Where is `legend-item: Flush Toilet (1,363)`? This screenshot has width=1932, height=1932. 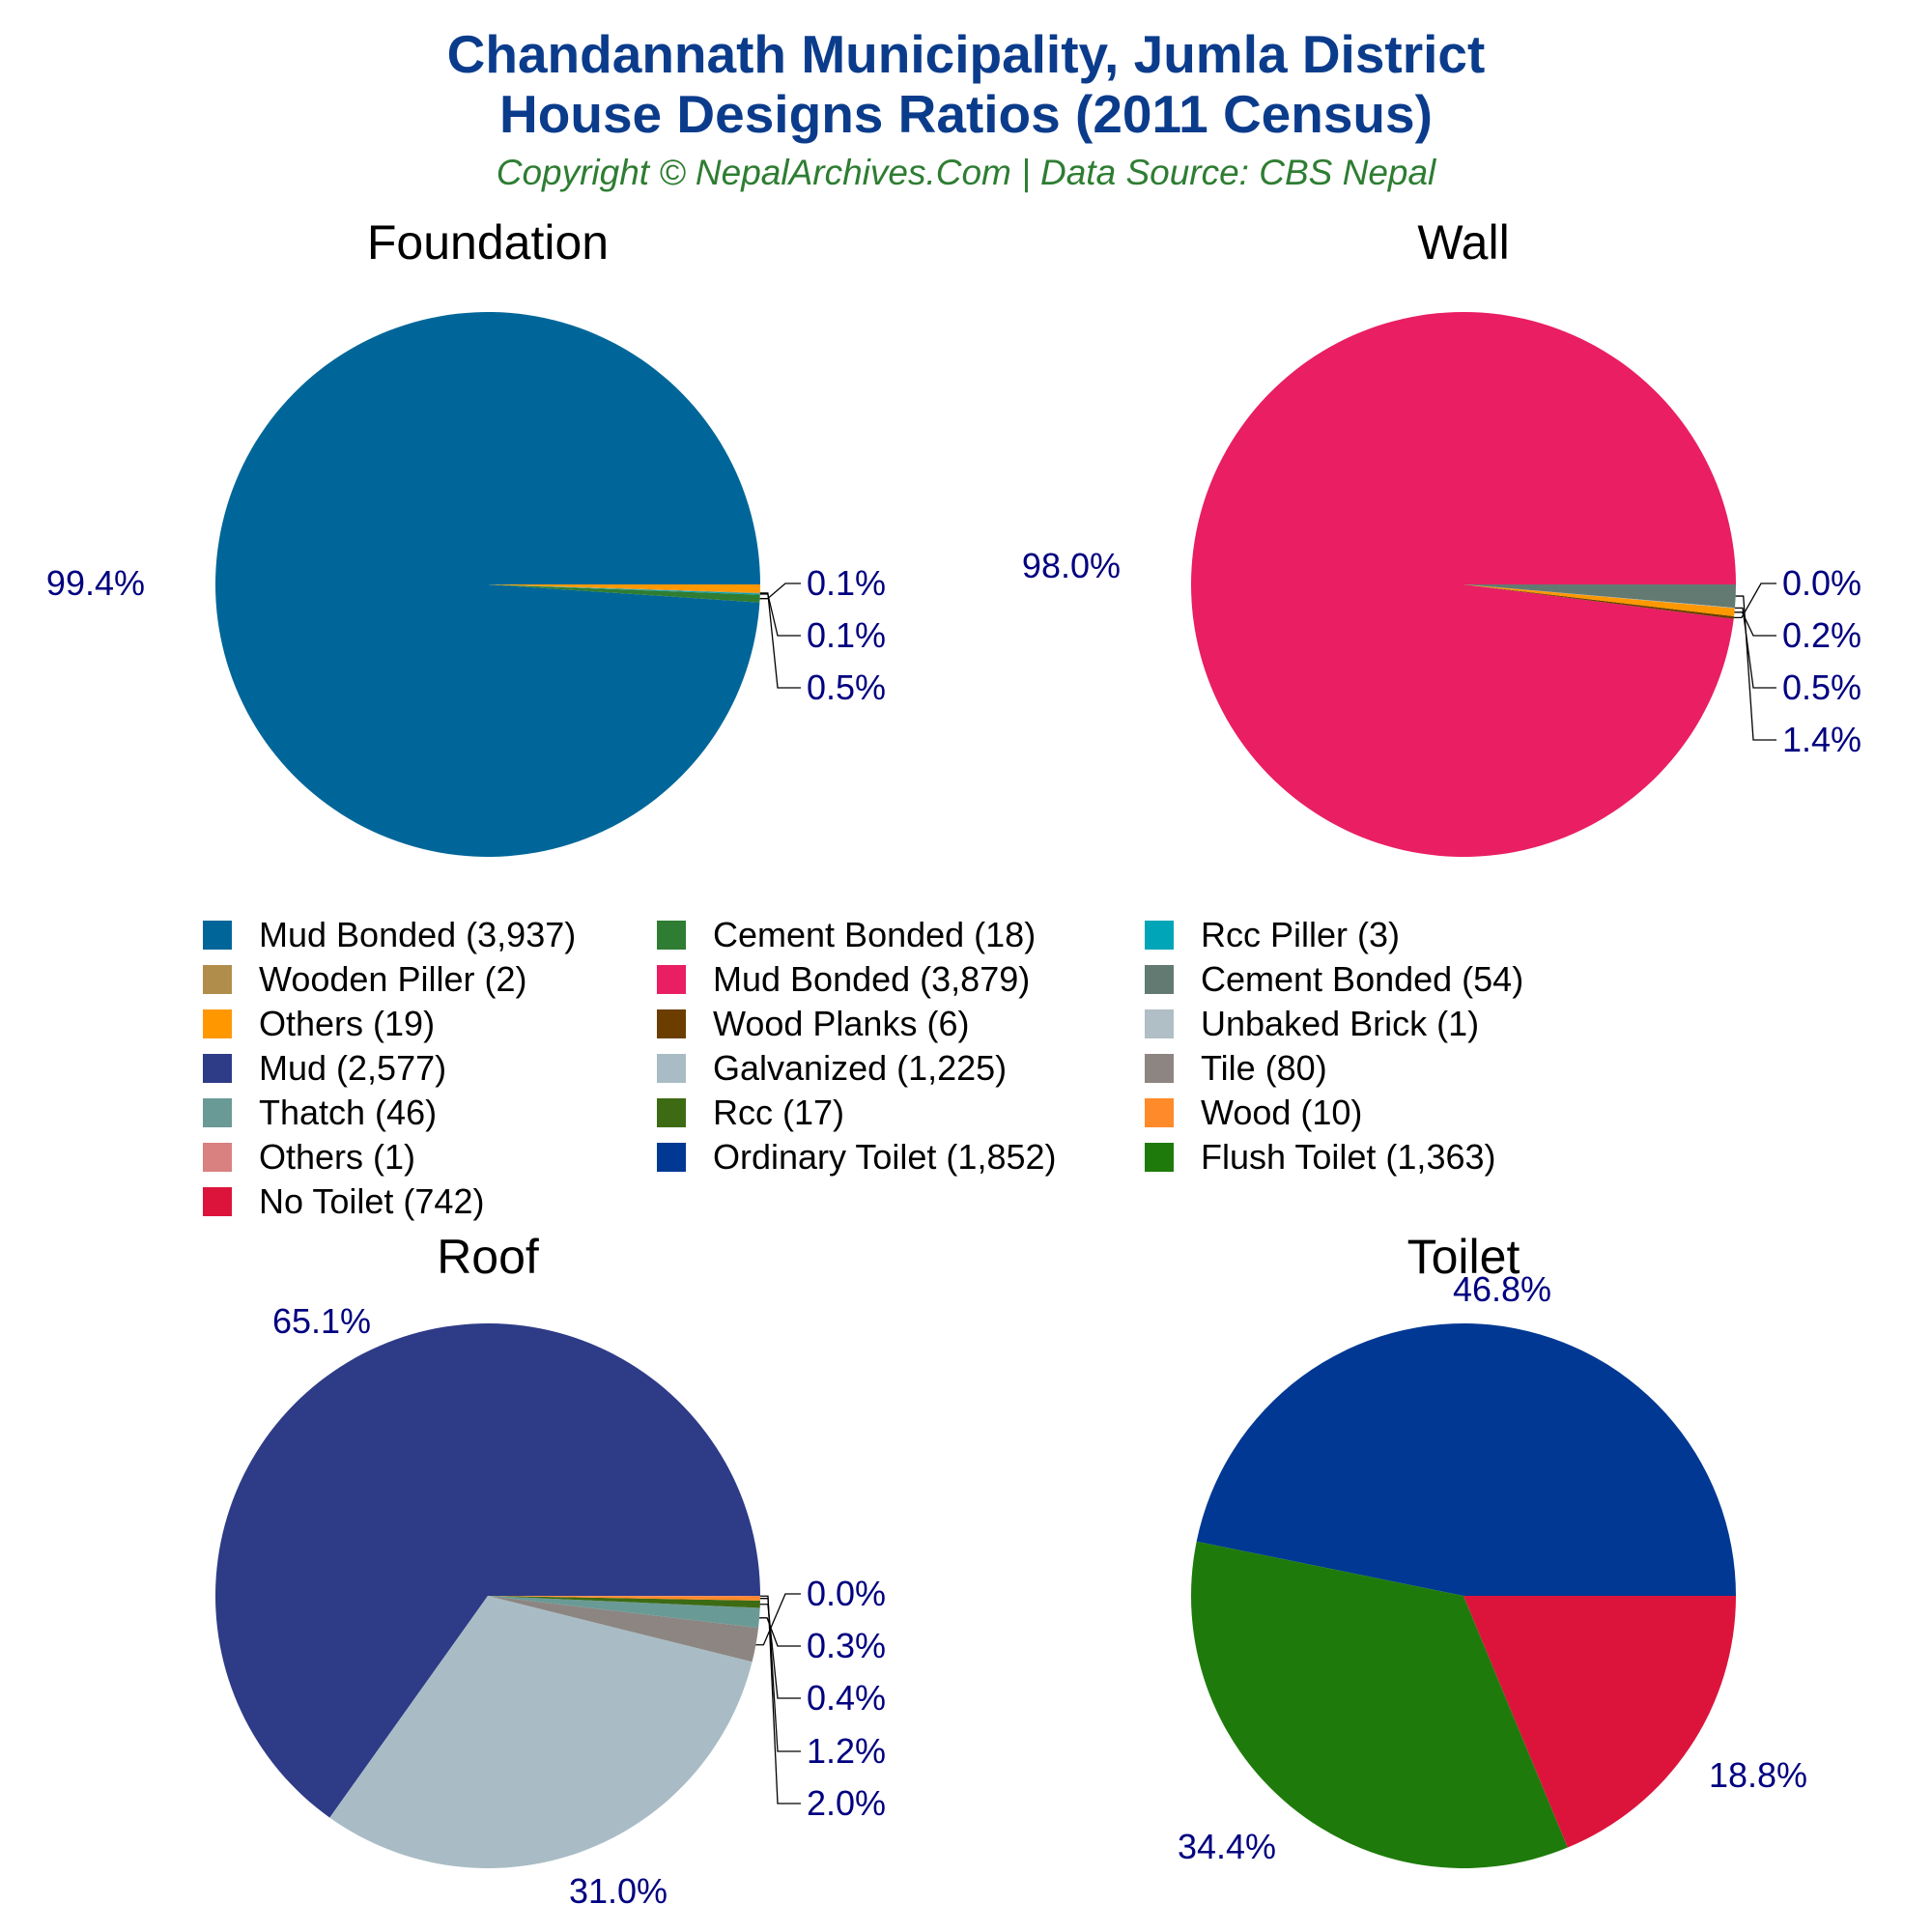 legend-item: Flush Toilet (1,363) is located at coordinates (1320, 1157).